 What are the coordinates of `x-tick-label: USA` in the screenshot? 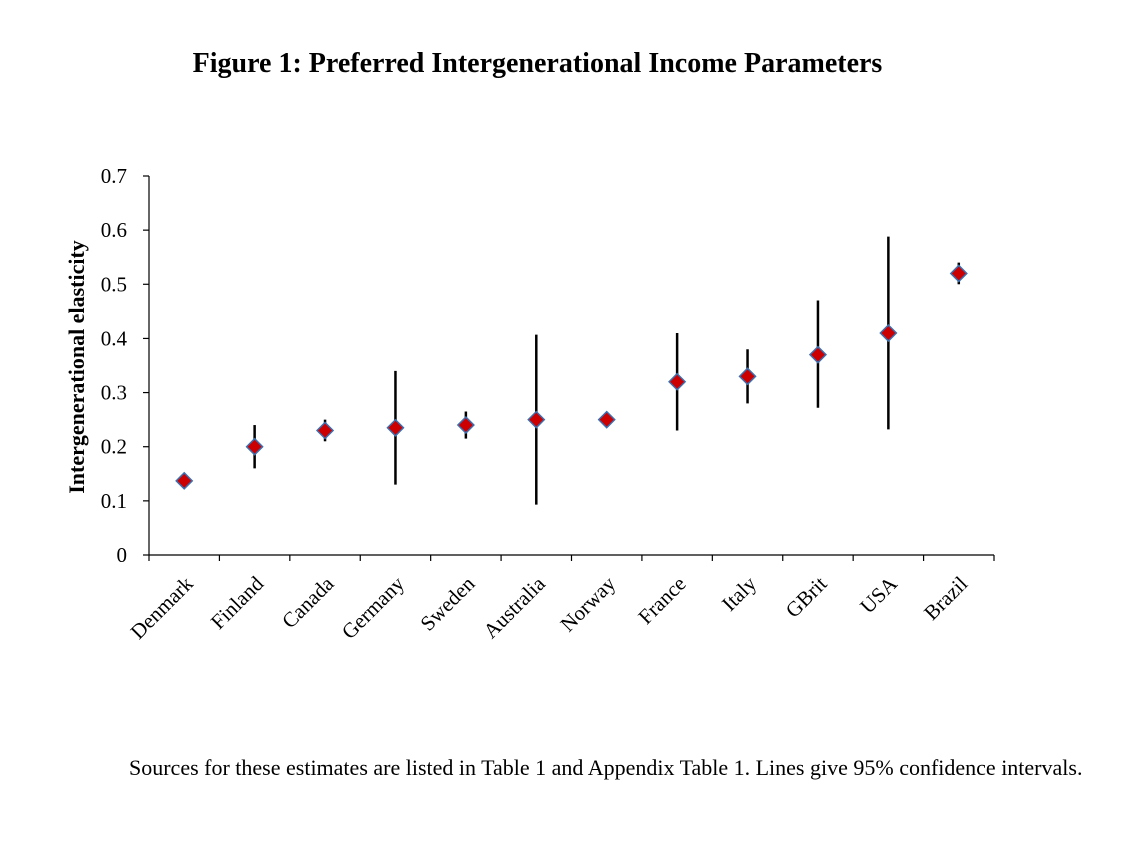 It's located at (878, 594).